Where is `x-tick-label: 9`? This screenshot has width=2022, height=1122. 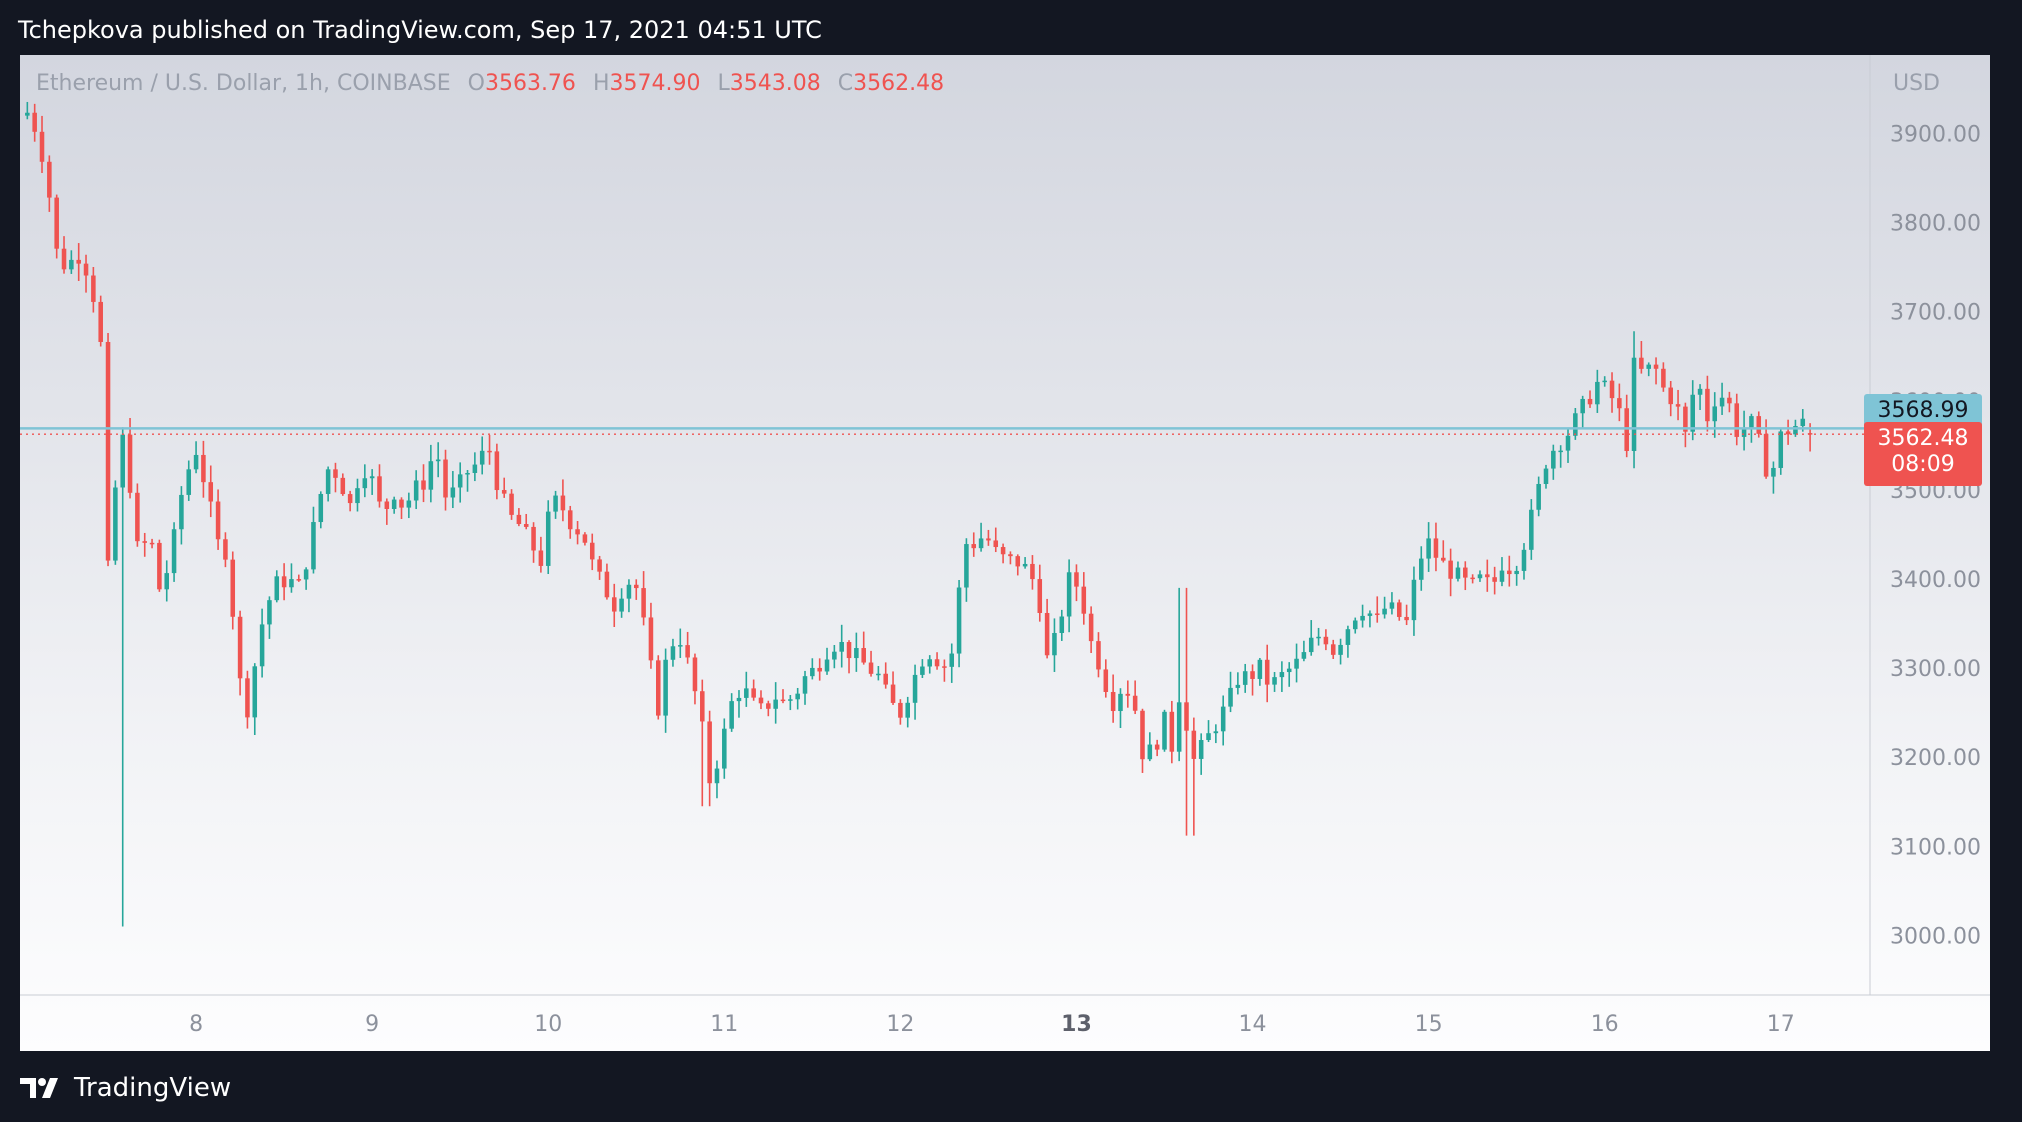
x-tick-label: 9 is located at coordinates (372, 1024).